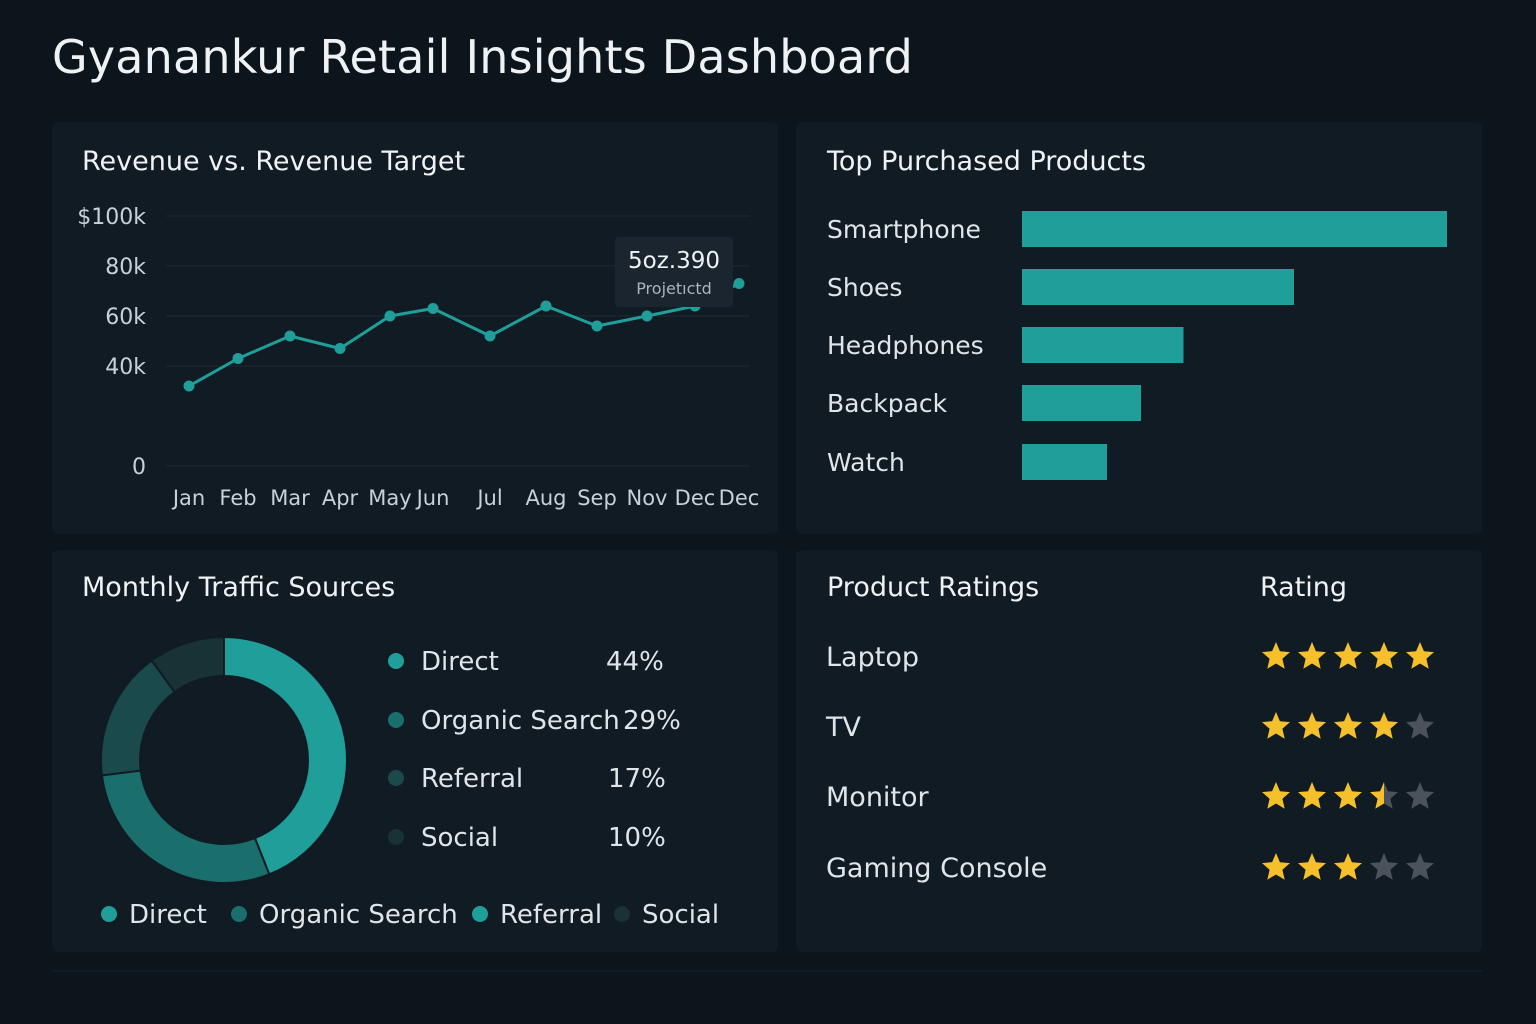 The image size is (1536, 1024). What do you see at coordinates (843, 727) in the screenshot?
I see `rating-product-name: TV` at bounding box center [843, 727].